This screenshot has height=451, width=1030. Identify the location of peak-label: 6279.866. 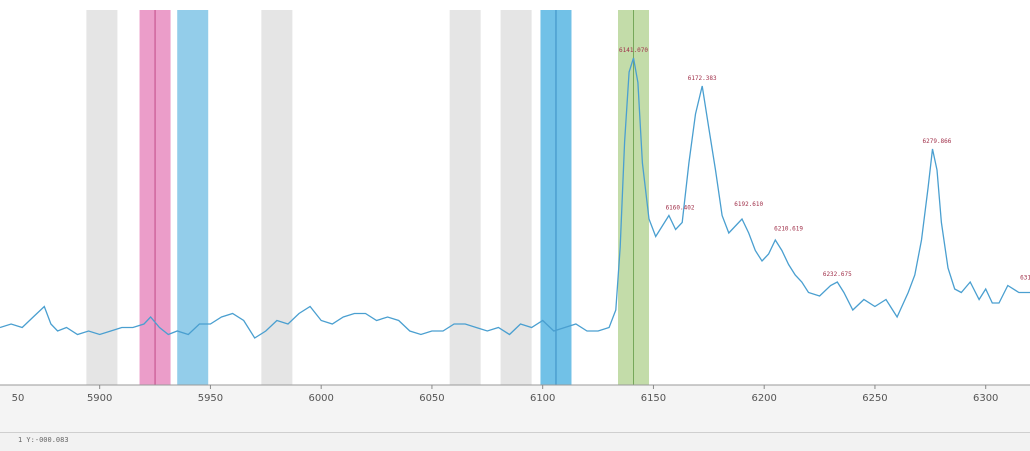
(937, 141).